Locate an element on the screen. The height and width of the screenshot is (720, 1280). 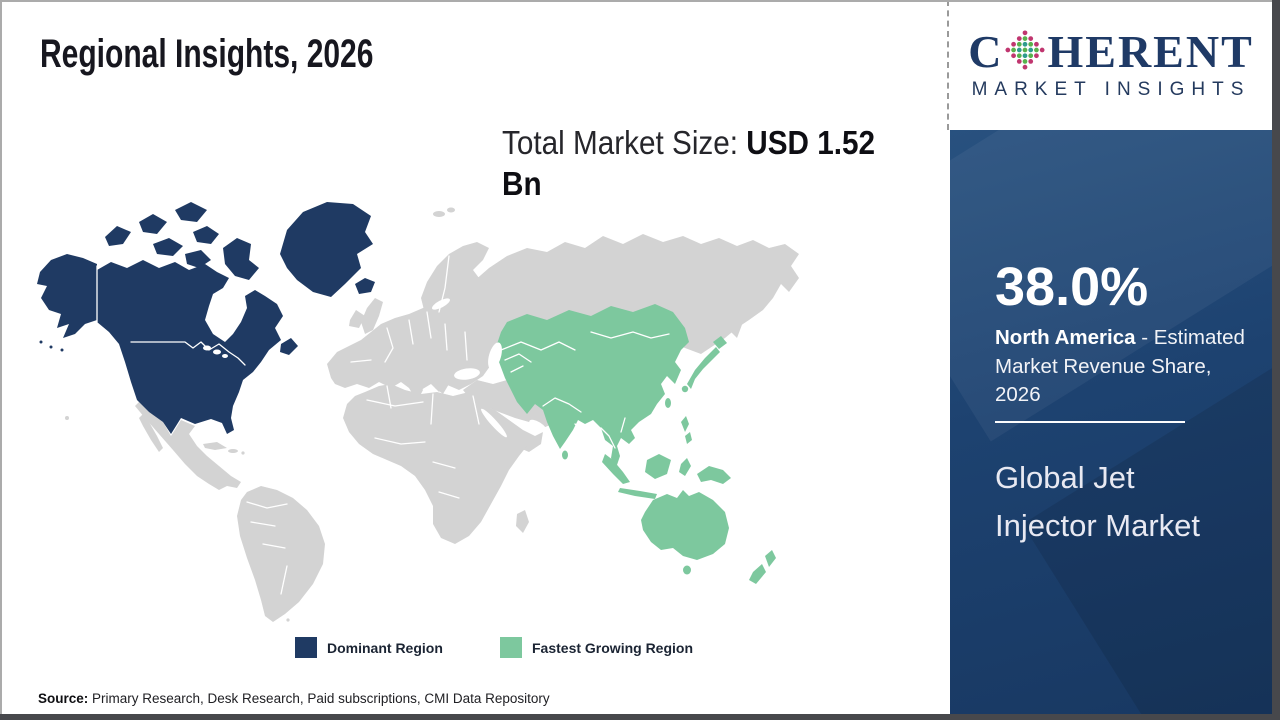
legend-item-fastest-growing-region: Fastest Growing Region is located at coordinates (596, 647).